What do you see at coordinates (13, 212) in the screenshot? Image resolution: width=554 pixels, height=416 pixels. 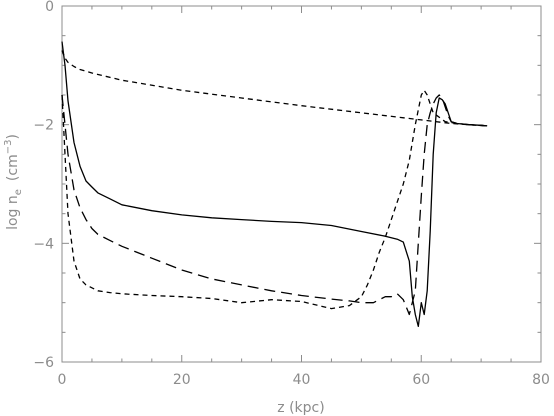 I see `y-axis-label-main: log n` at bounding box center [13, 212].